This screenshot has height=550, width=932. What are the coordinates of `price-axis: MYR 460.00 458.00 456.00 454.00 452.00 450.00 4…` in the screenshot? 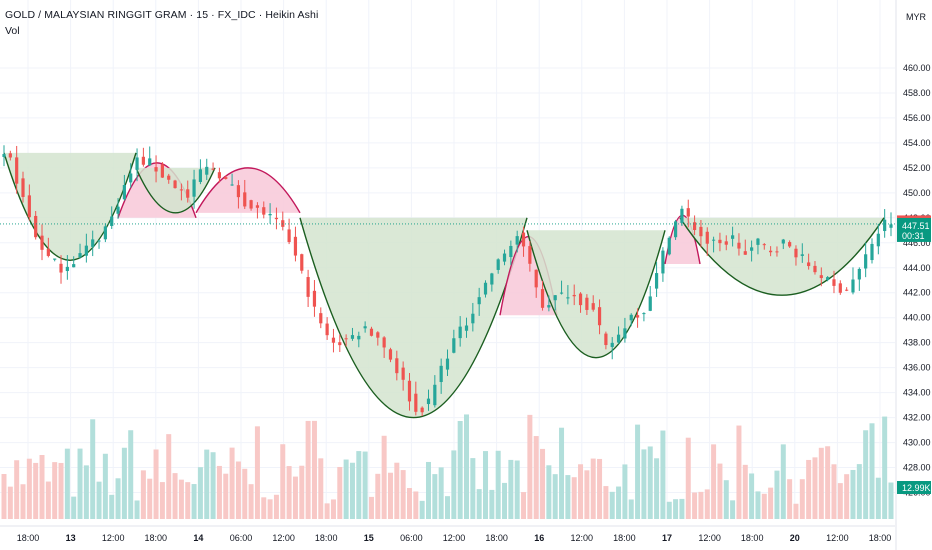 It's located at (913, 275).